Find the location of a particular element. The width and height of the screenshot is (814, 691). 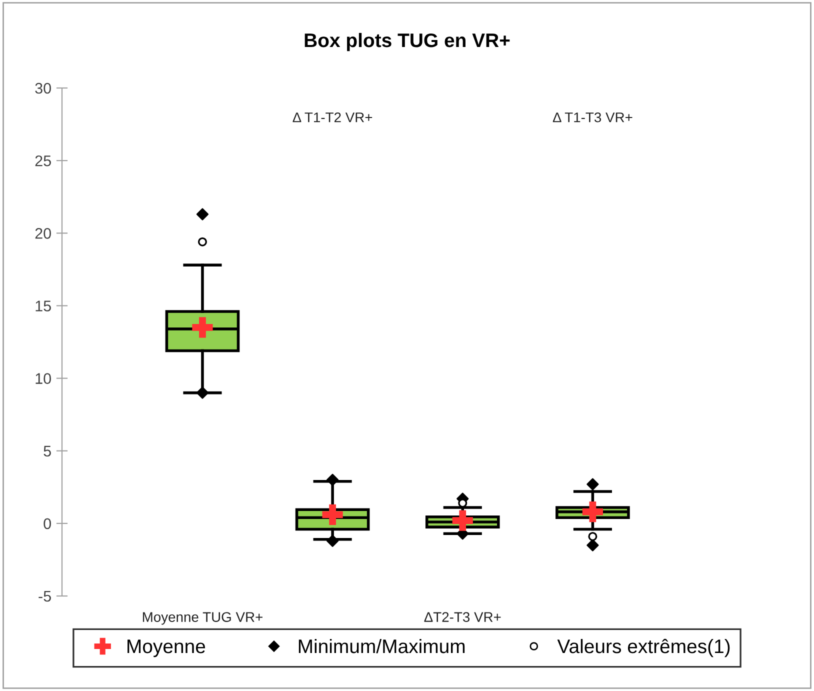

chart-title: Box plots TUG en VR+ is located at coordinates (407, 42).